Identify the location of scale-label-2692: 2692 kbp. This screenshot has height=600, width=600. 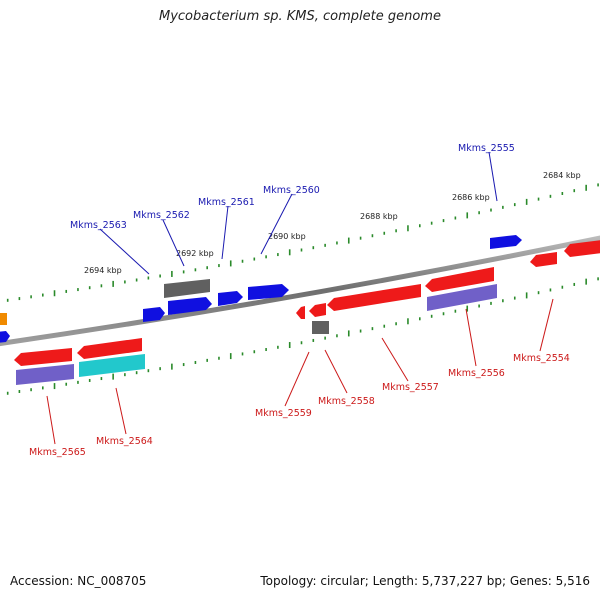
(195, 253).